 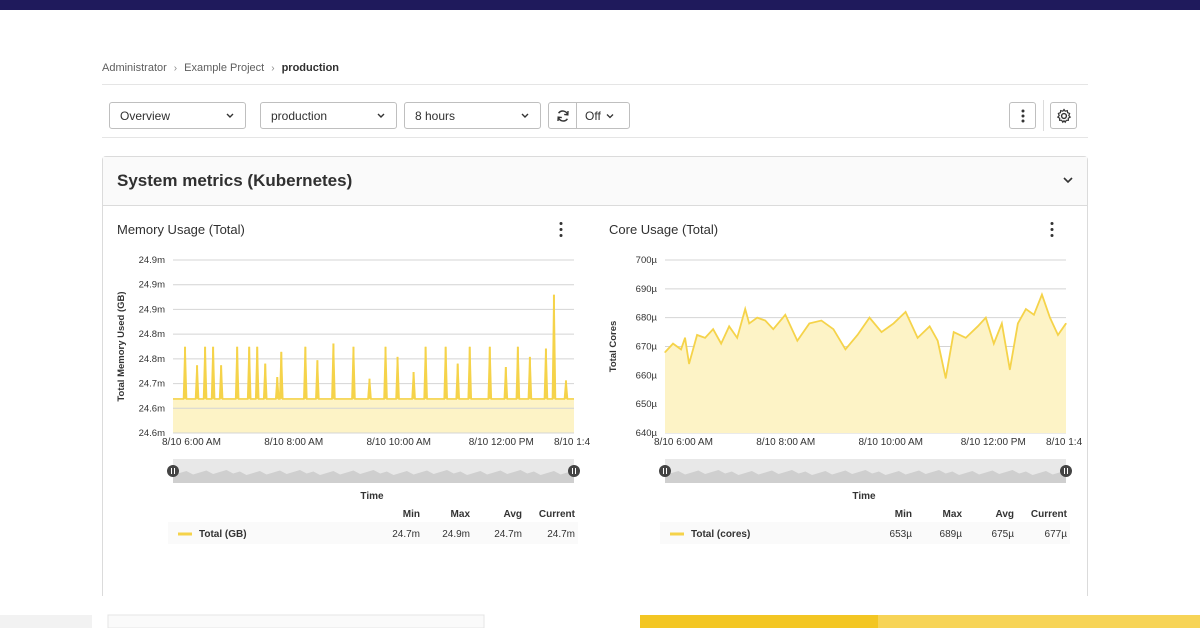 What do you see at coordinates (647, 289) in the screenshot?
I see `y-tick-label: 690µ` at bounding box center [647, 289].